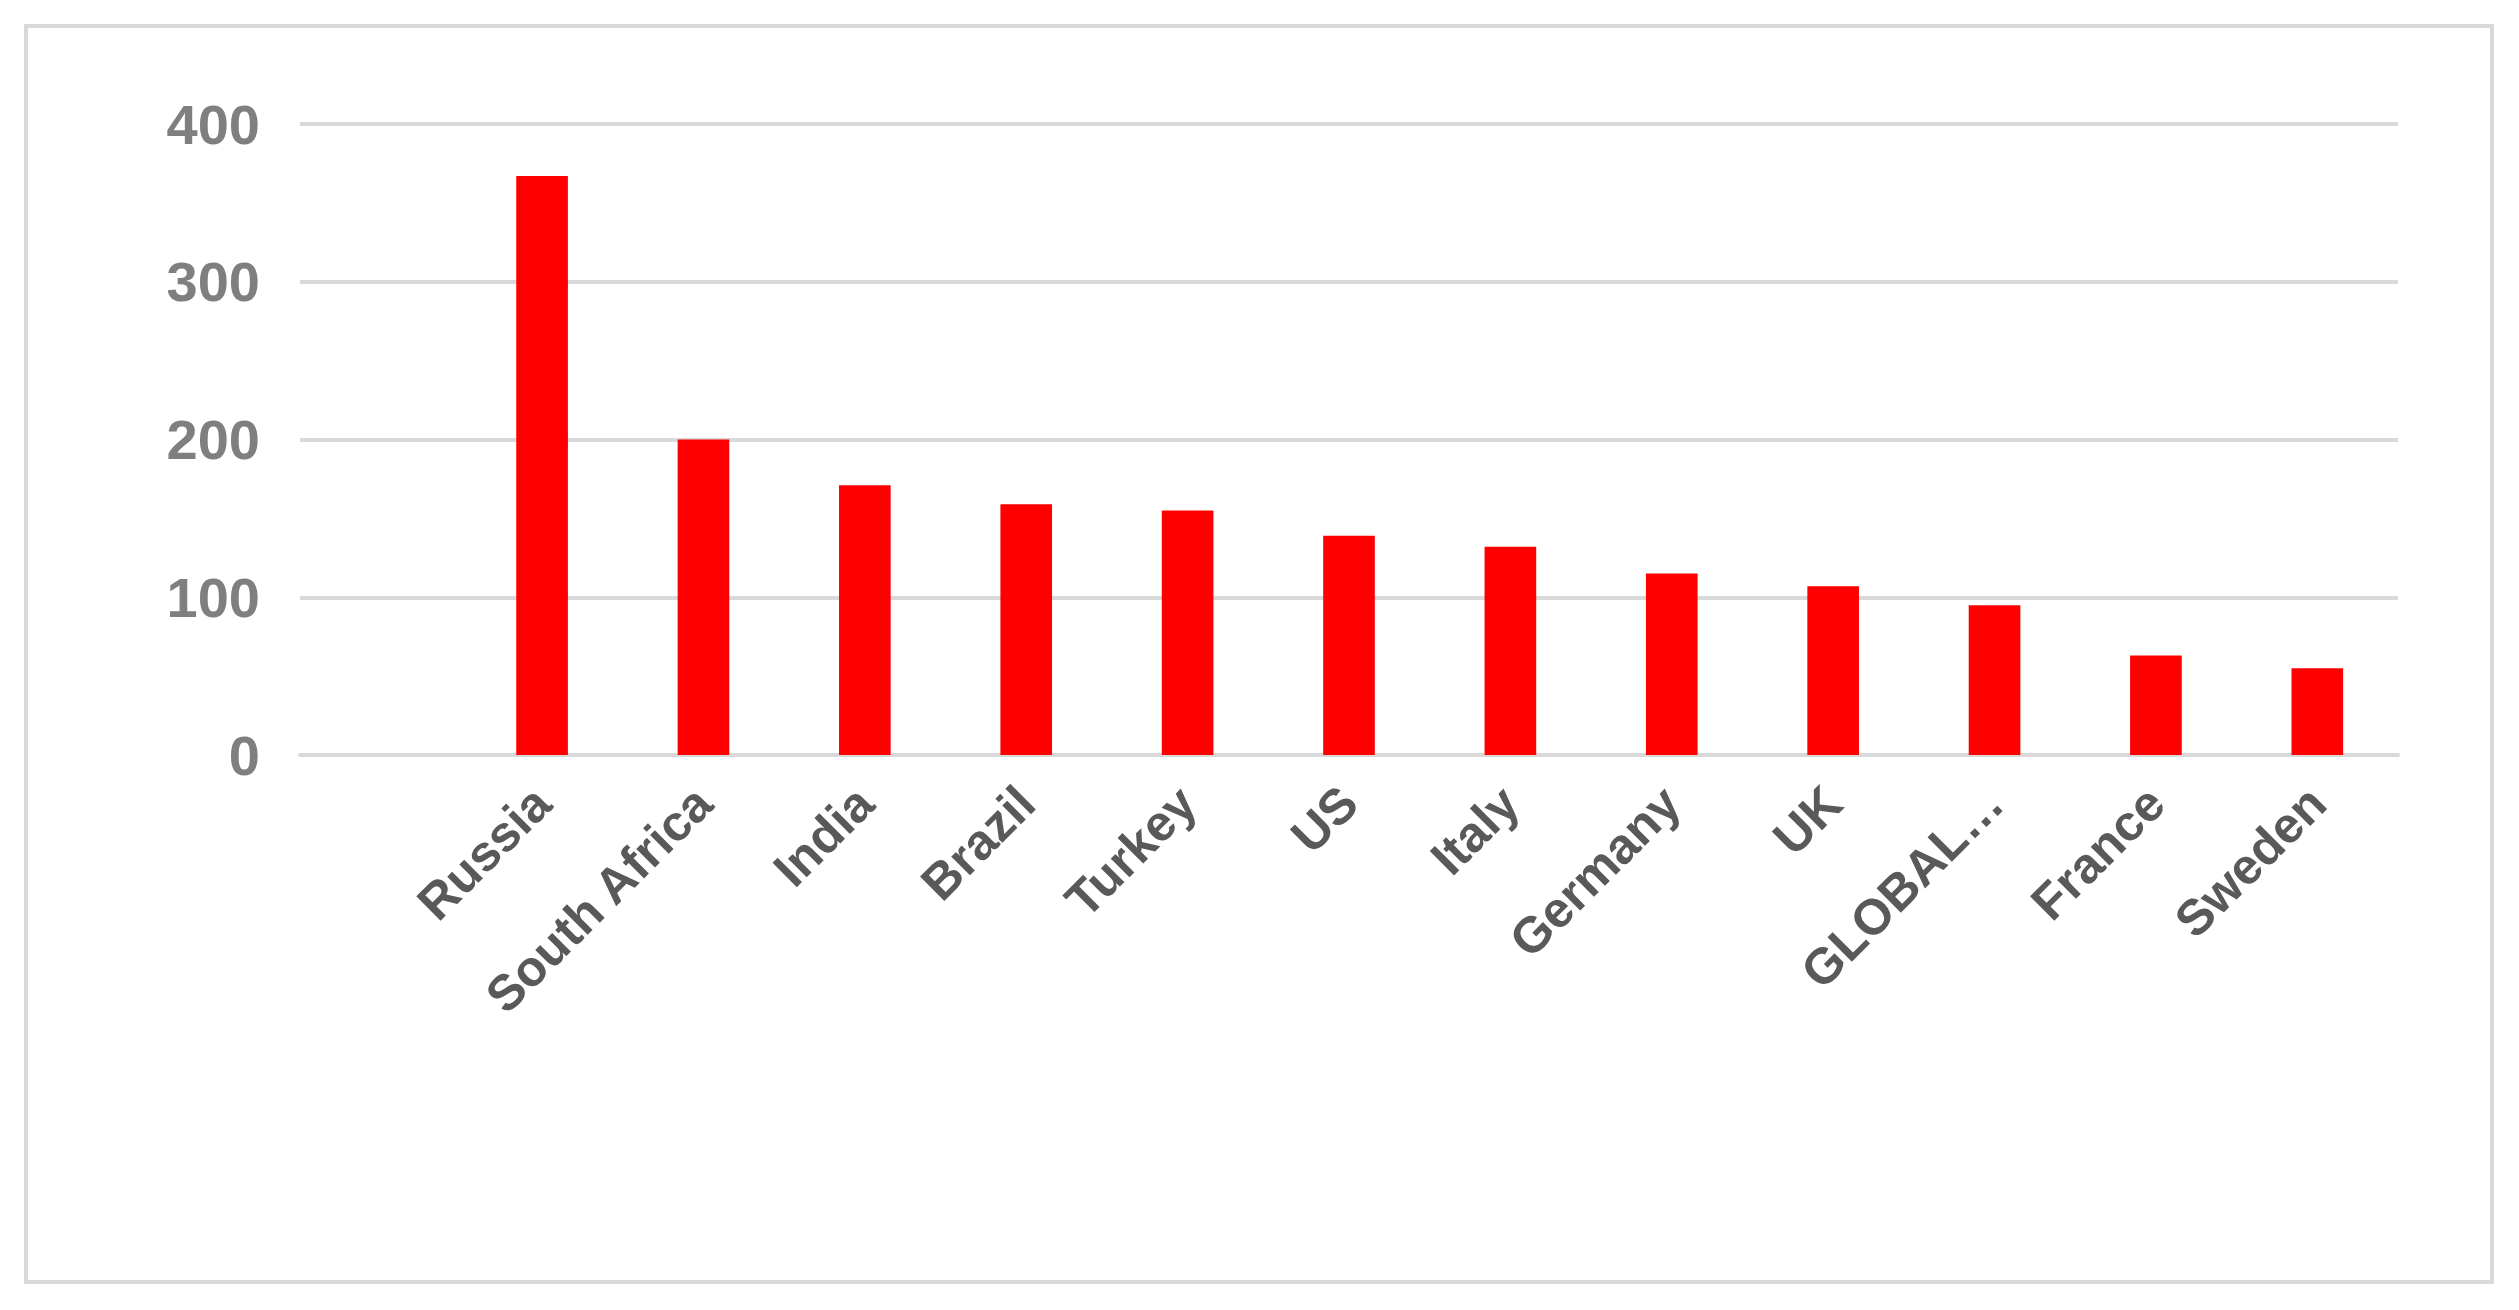 This screenshot has height=1310, width=2519. I want to click on y-tick-label: 300, so click(213, 282).